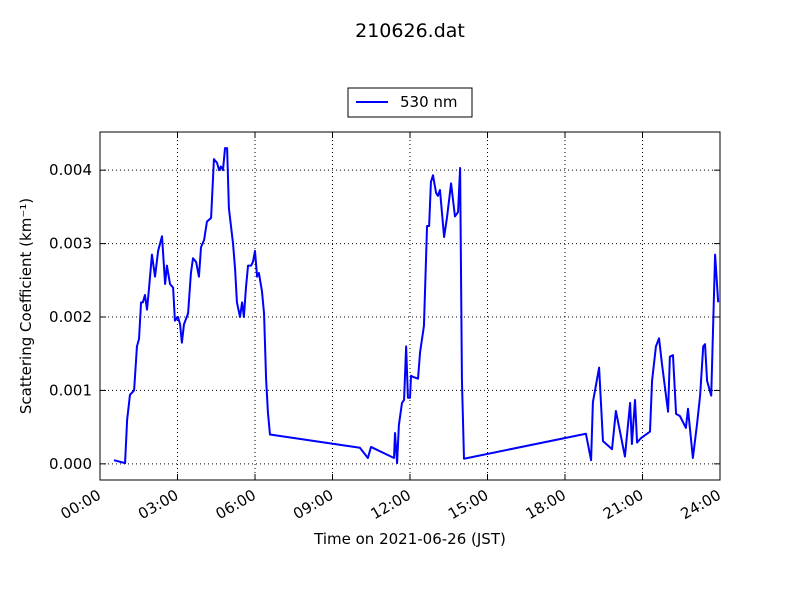 This screenshot has height=604, width=800. Describe the element at coordinates (26, 306) in the screenshot. I see `y-axis-label: Scattering Coefficient (km⁻¹)` at that location.